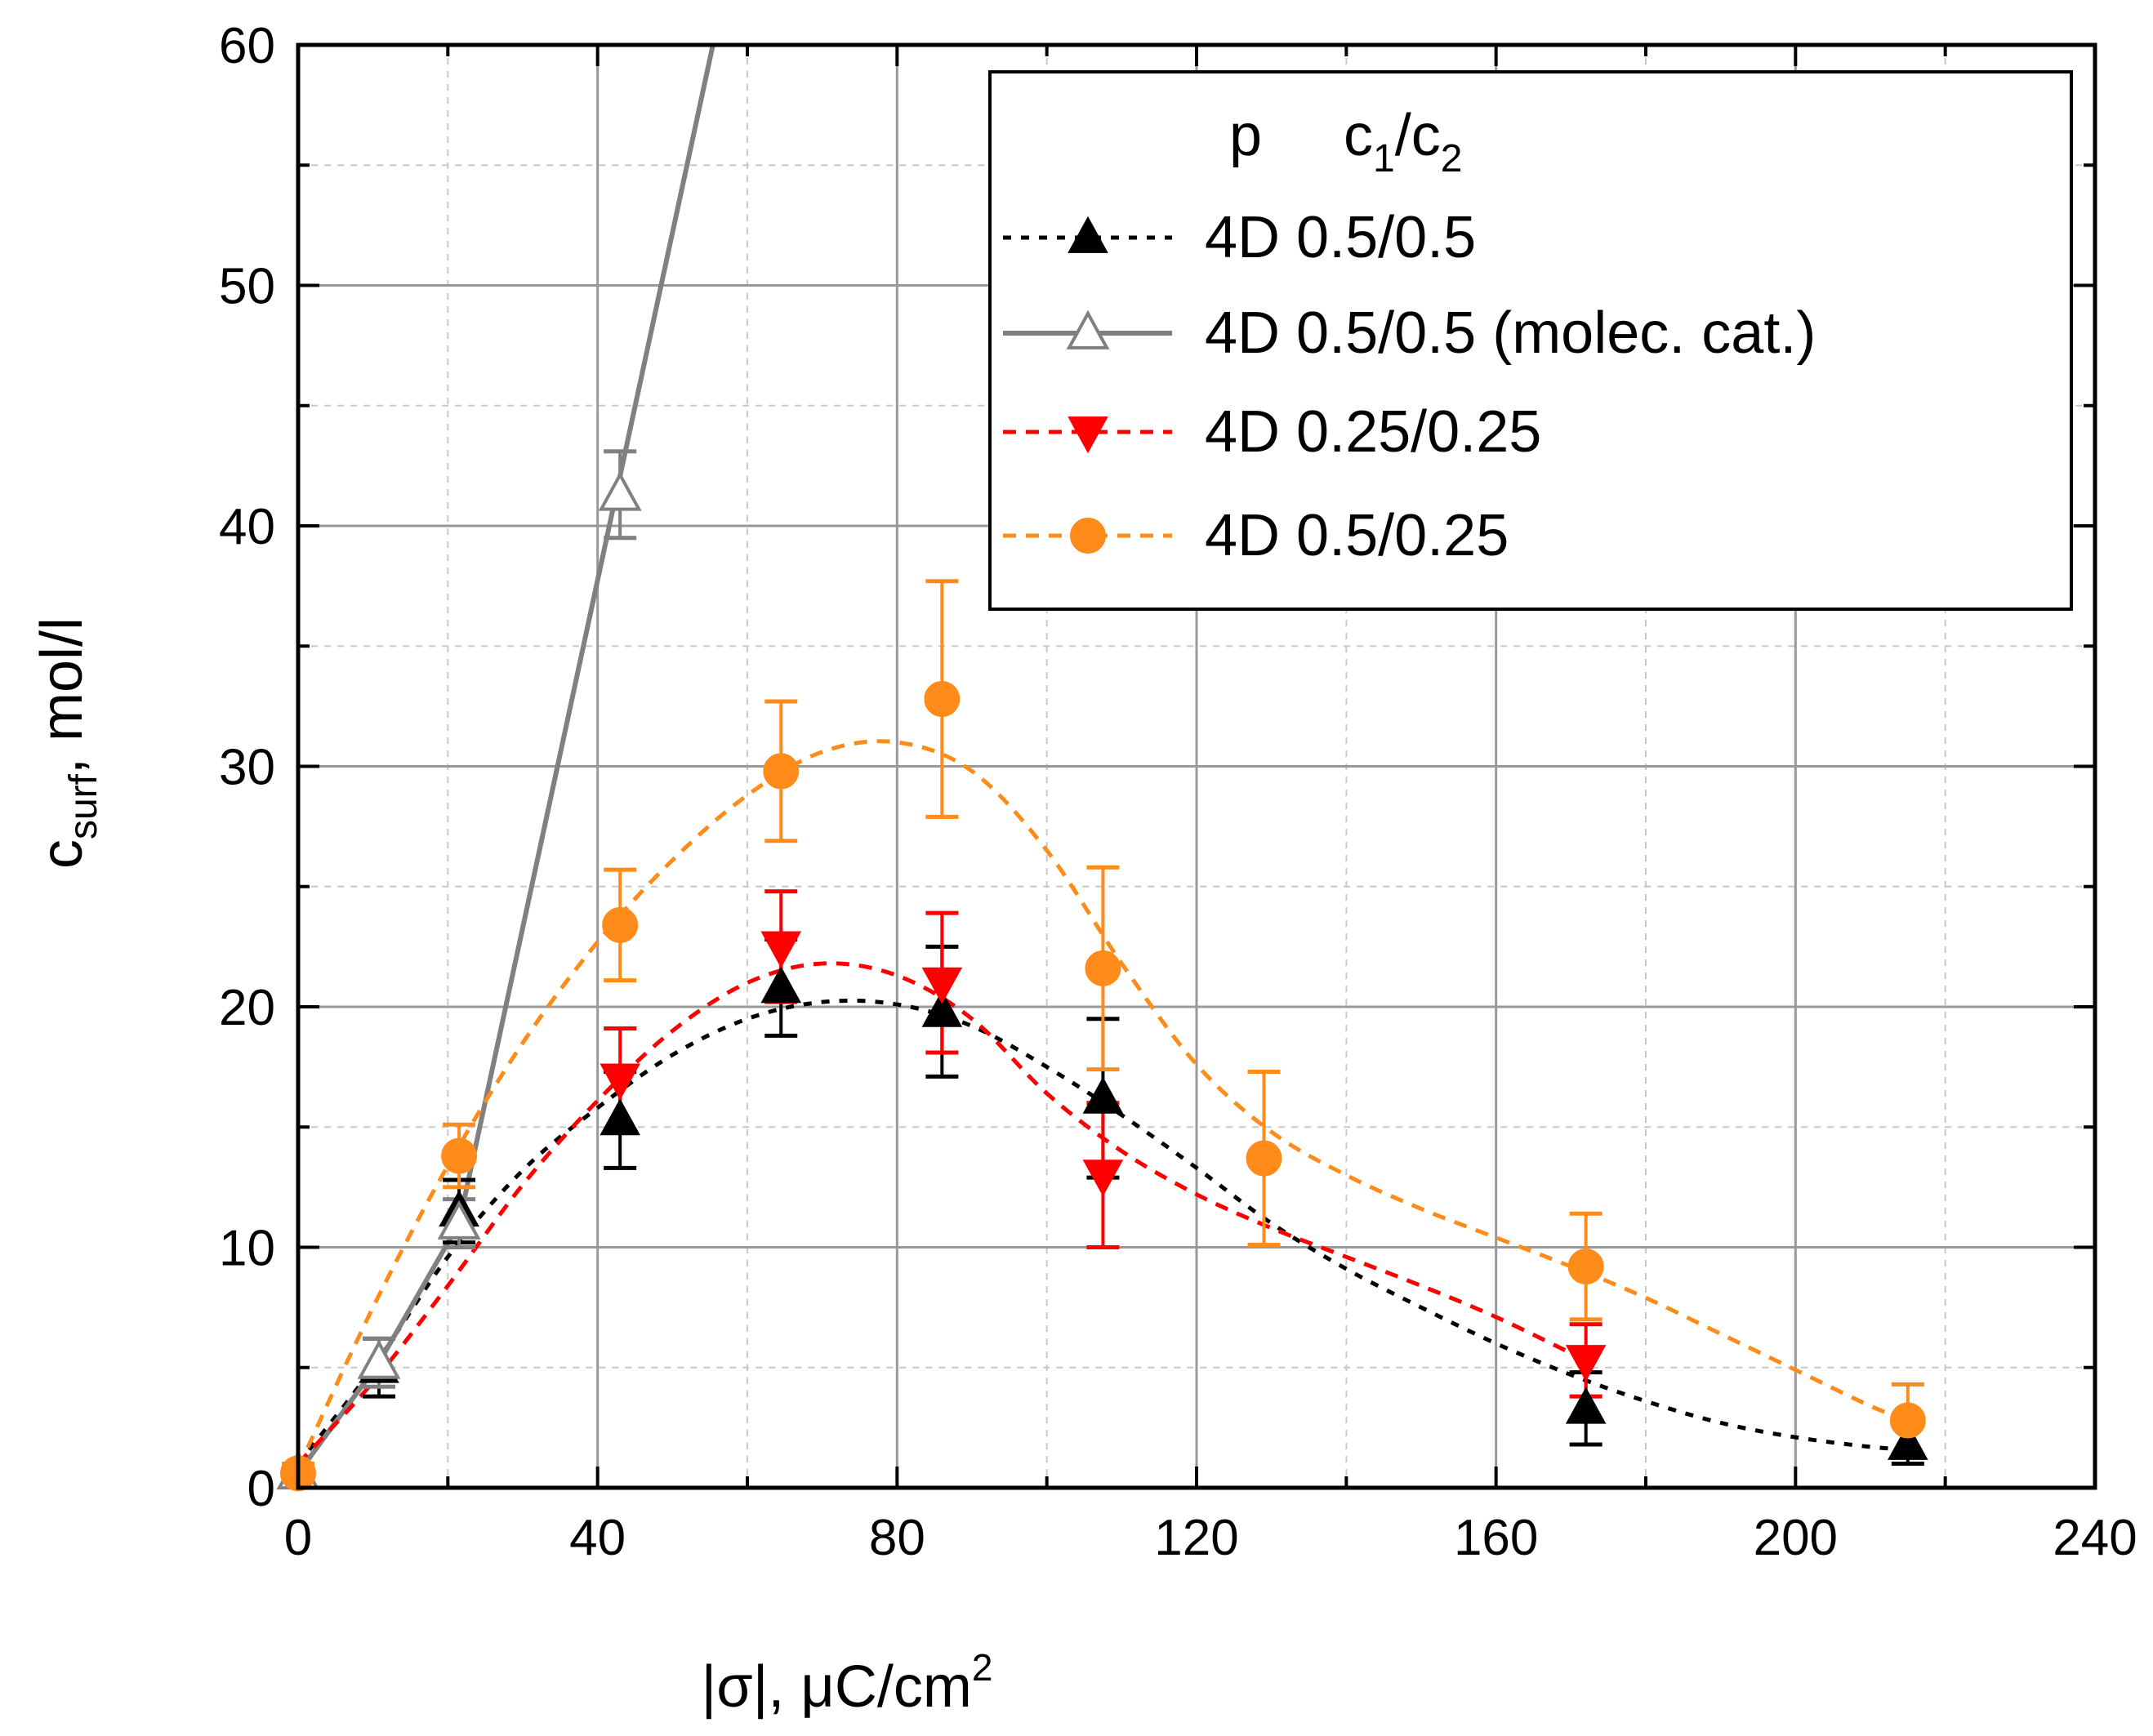 This screenshot has width=2153, height=1736. Describe the element at coordinates (1196, 1538) in the screenshot. I see `x-tick-label: 120` at that location.